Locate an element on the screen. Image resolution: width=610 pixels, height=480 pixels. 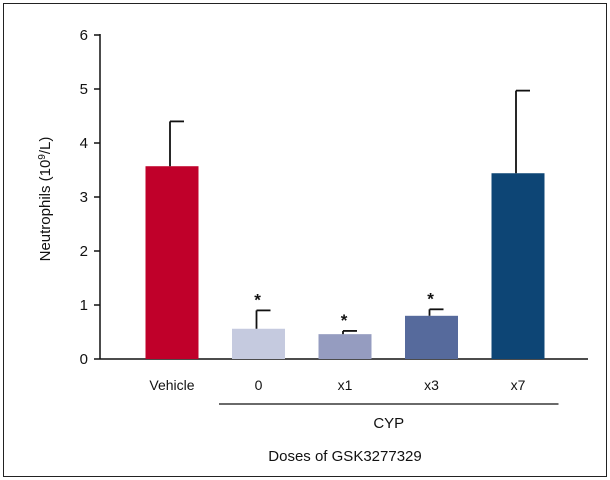
y-axis-title-suffix: /L) is located at coordinates (45, 146).